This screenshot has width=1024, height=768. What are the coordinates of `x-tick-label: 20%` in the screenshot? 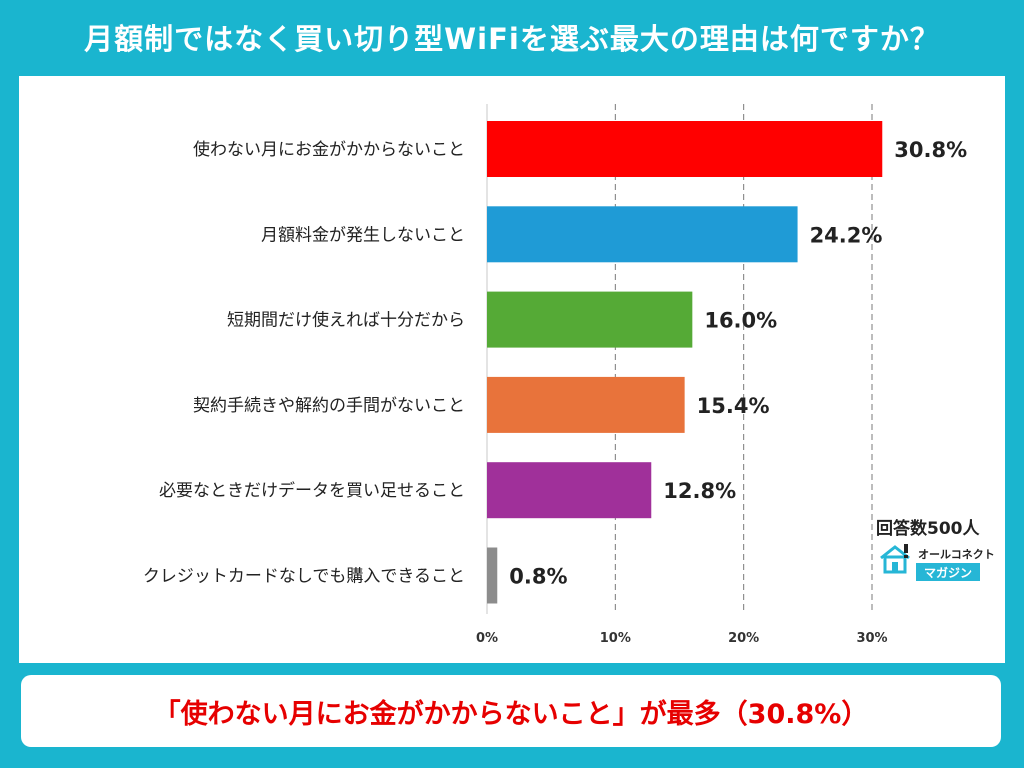 It's located at (743, 638).